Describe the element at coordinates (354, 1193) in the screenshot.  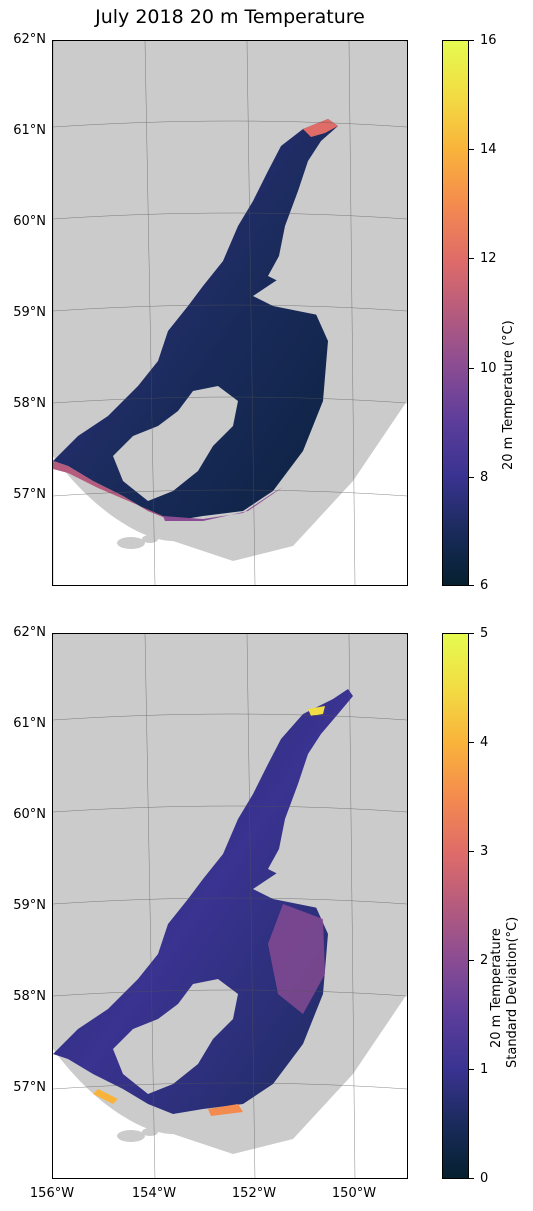
I see `lon-label: 150°W` at that location.